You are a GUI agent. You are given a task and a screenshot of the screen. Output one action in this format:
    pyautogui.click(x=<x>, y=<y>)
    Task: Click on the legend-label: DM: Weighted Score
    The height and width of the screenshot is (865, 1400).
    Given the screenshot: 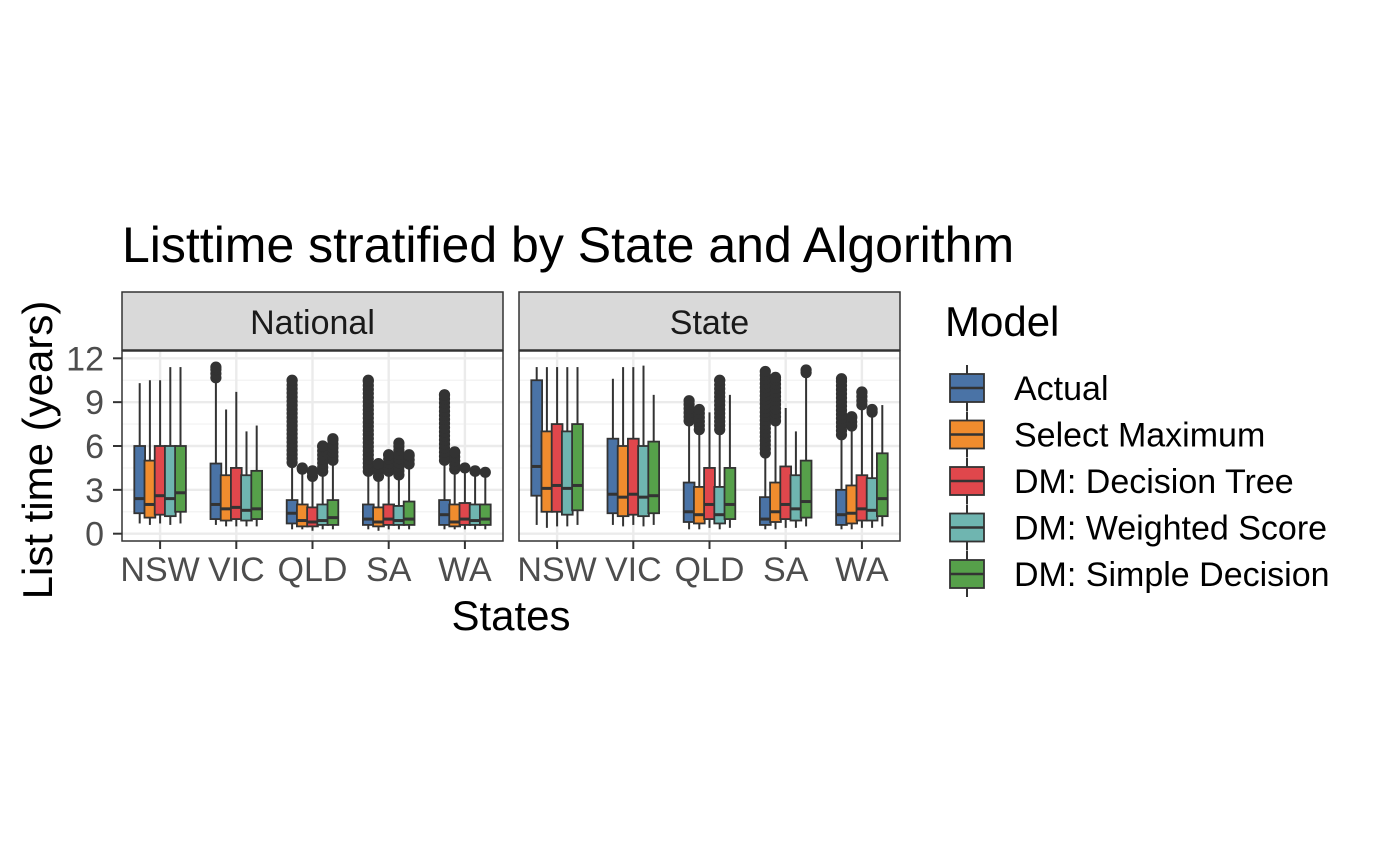 What is the action you would take?
    pyautogui.click(x=1170, y=529)
    